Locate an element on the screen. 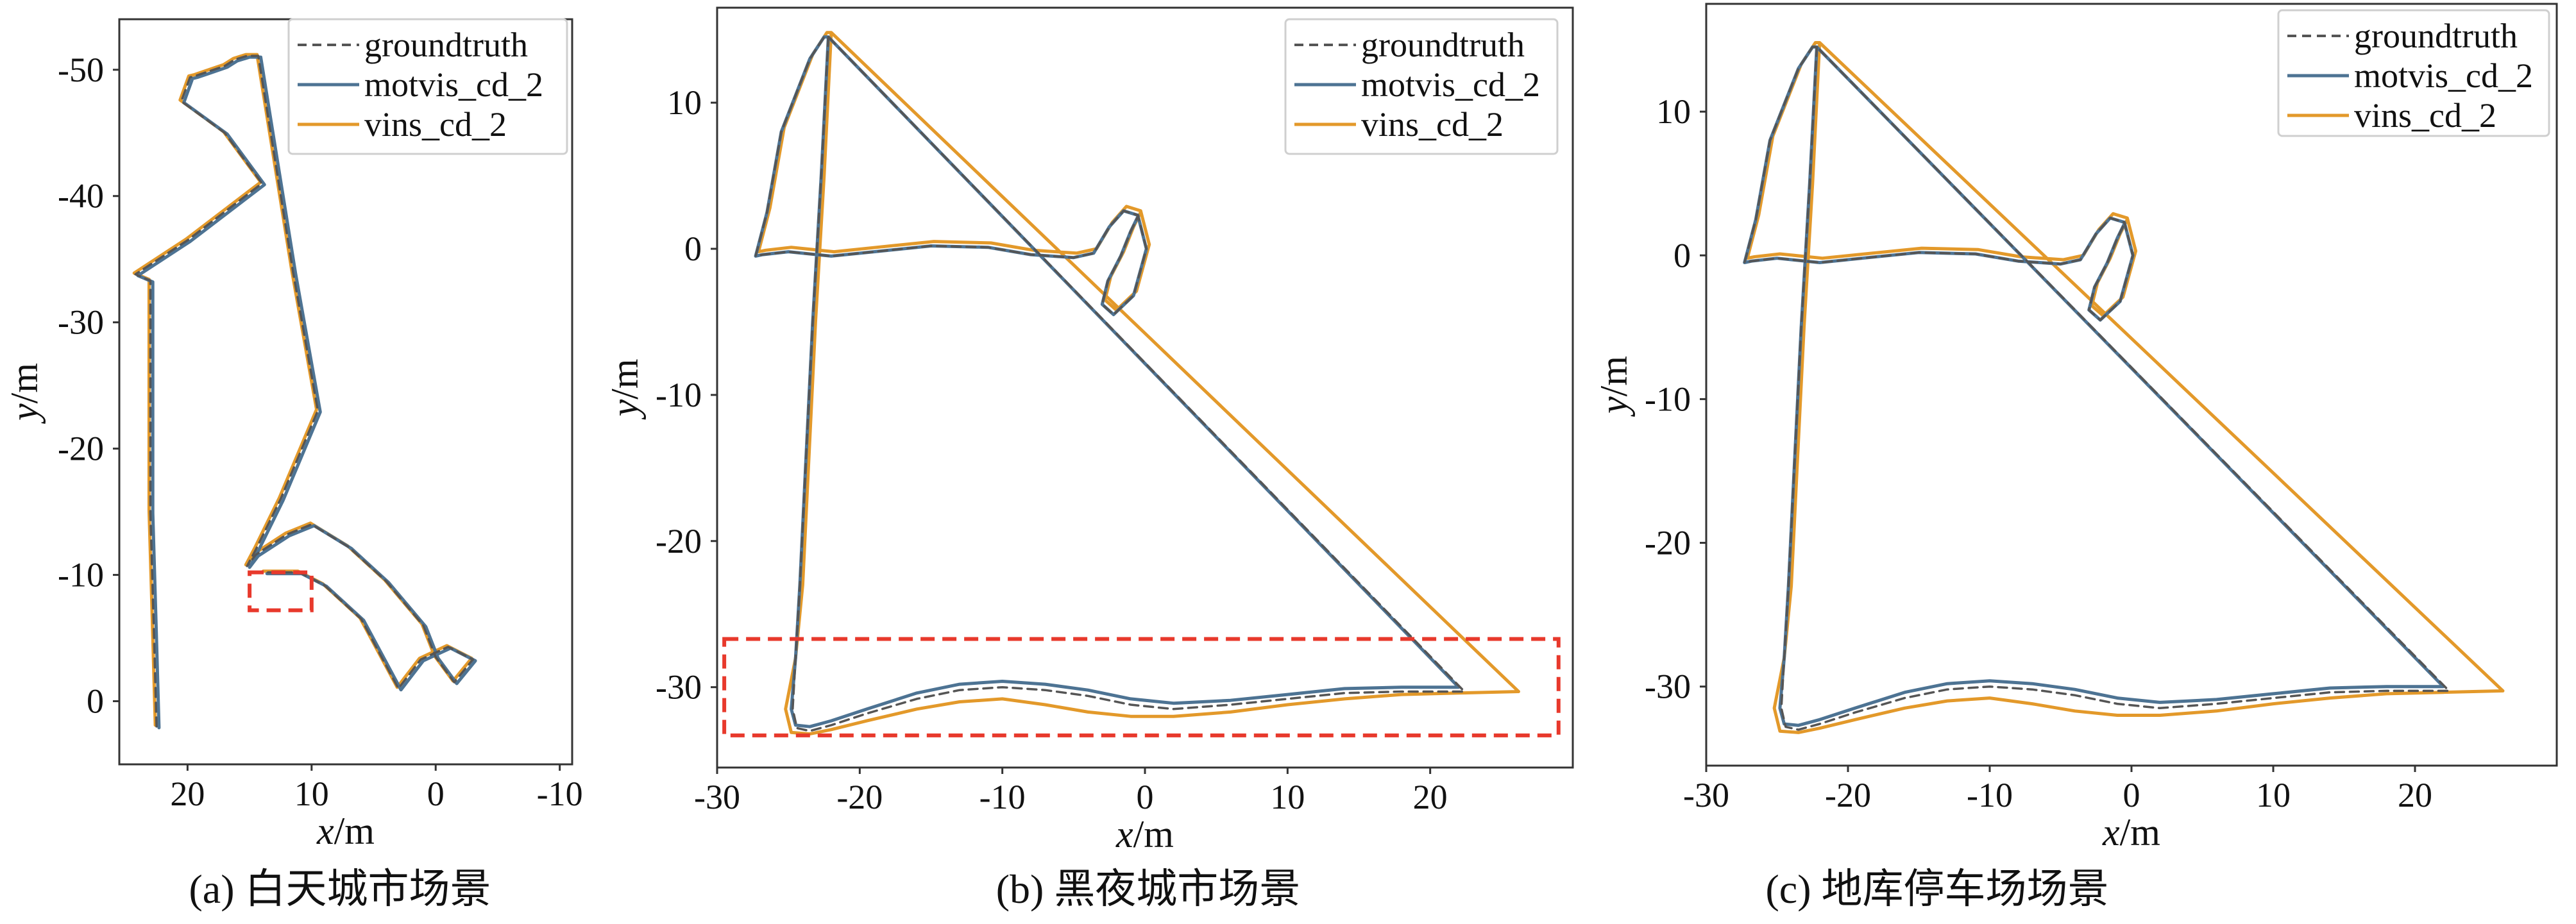  series-vins_cd_2-line is located at coordinates (302, 390).